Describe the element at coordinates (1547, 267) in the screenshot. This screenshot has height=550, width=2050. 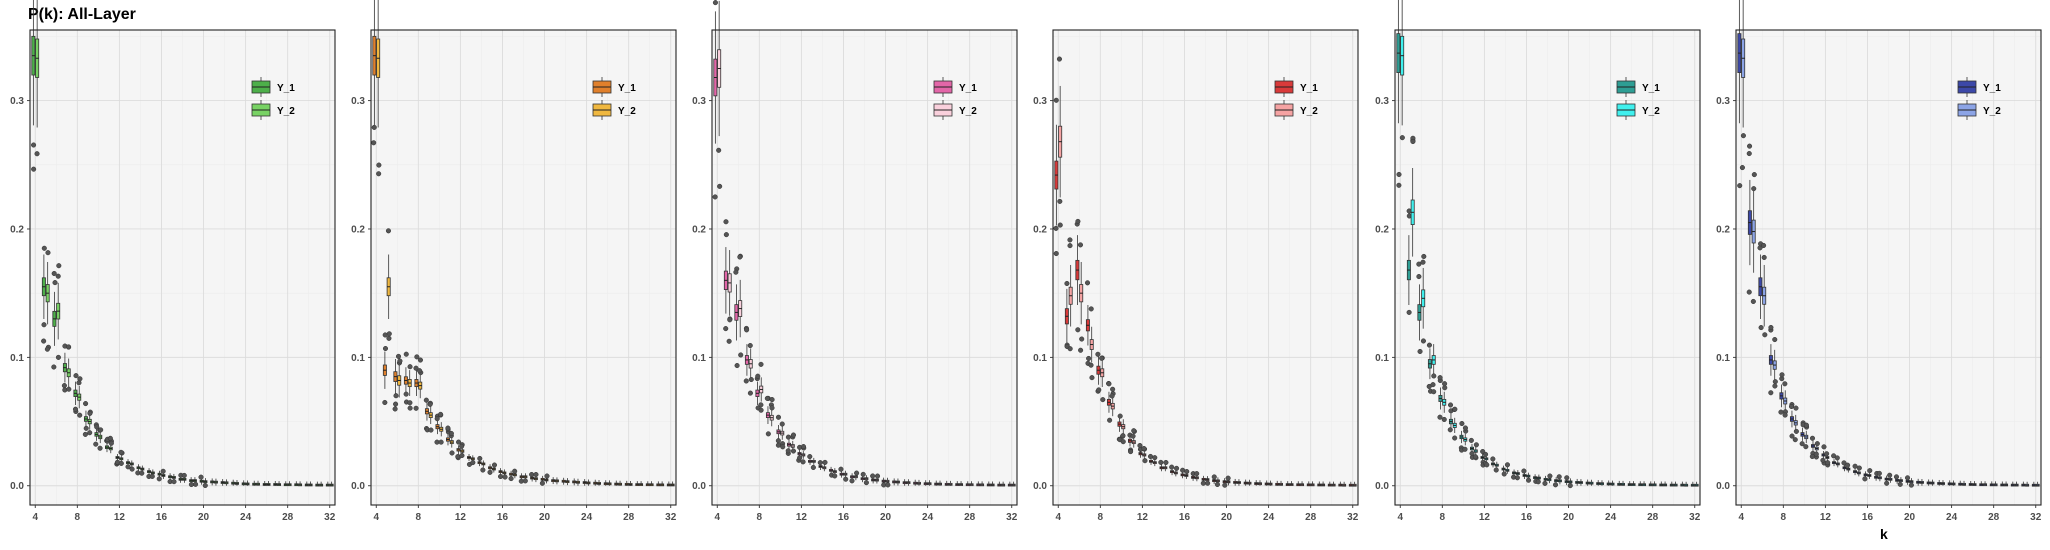
I see `panel-frame` at that location.